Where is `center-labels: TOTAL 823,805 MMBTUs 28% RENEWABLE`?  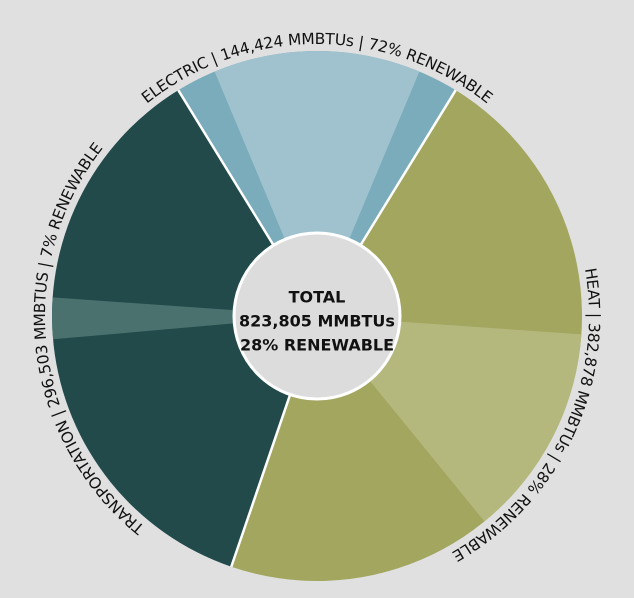
center-labels: TOTAL 823,805 MMBTUs 28% RENEWABLE is located at coordinates (317, 321).